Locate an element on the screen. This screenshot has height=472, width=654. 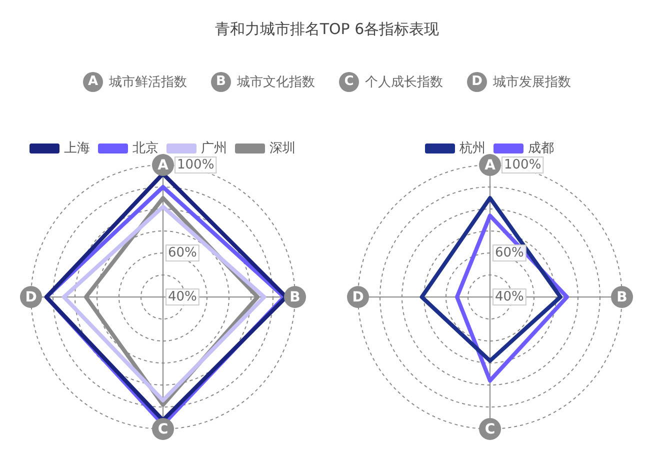
category-label: B is located at coordinates (221, 81).